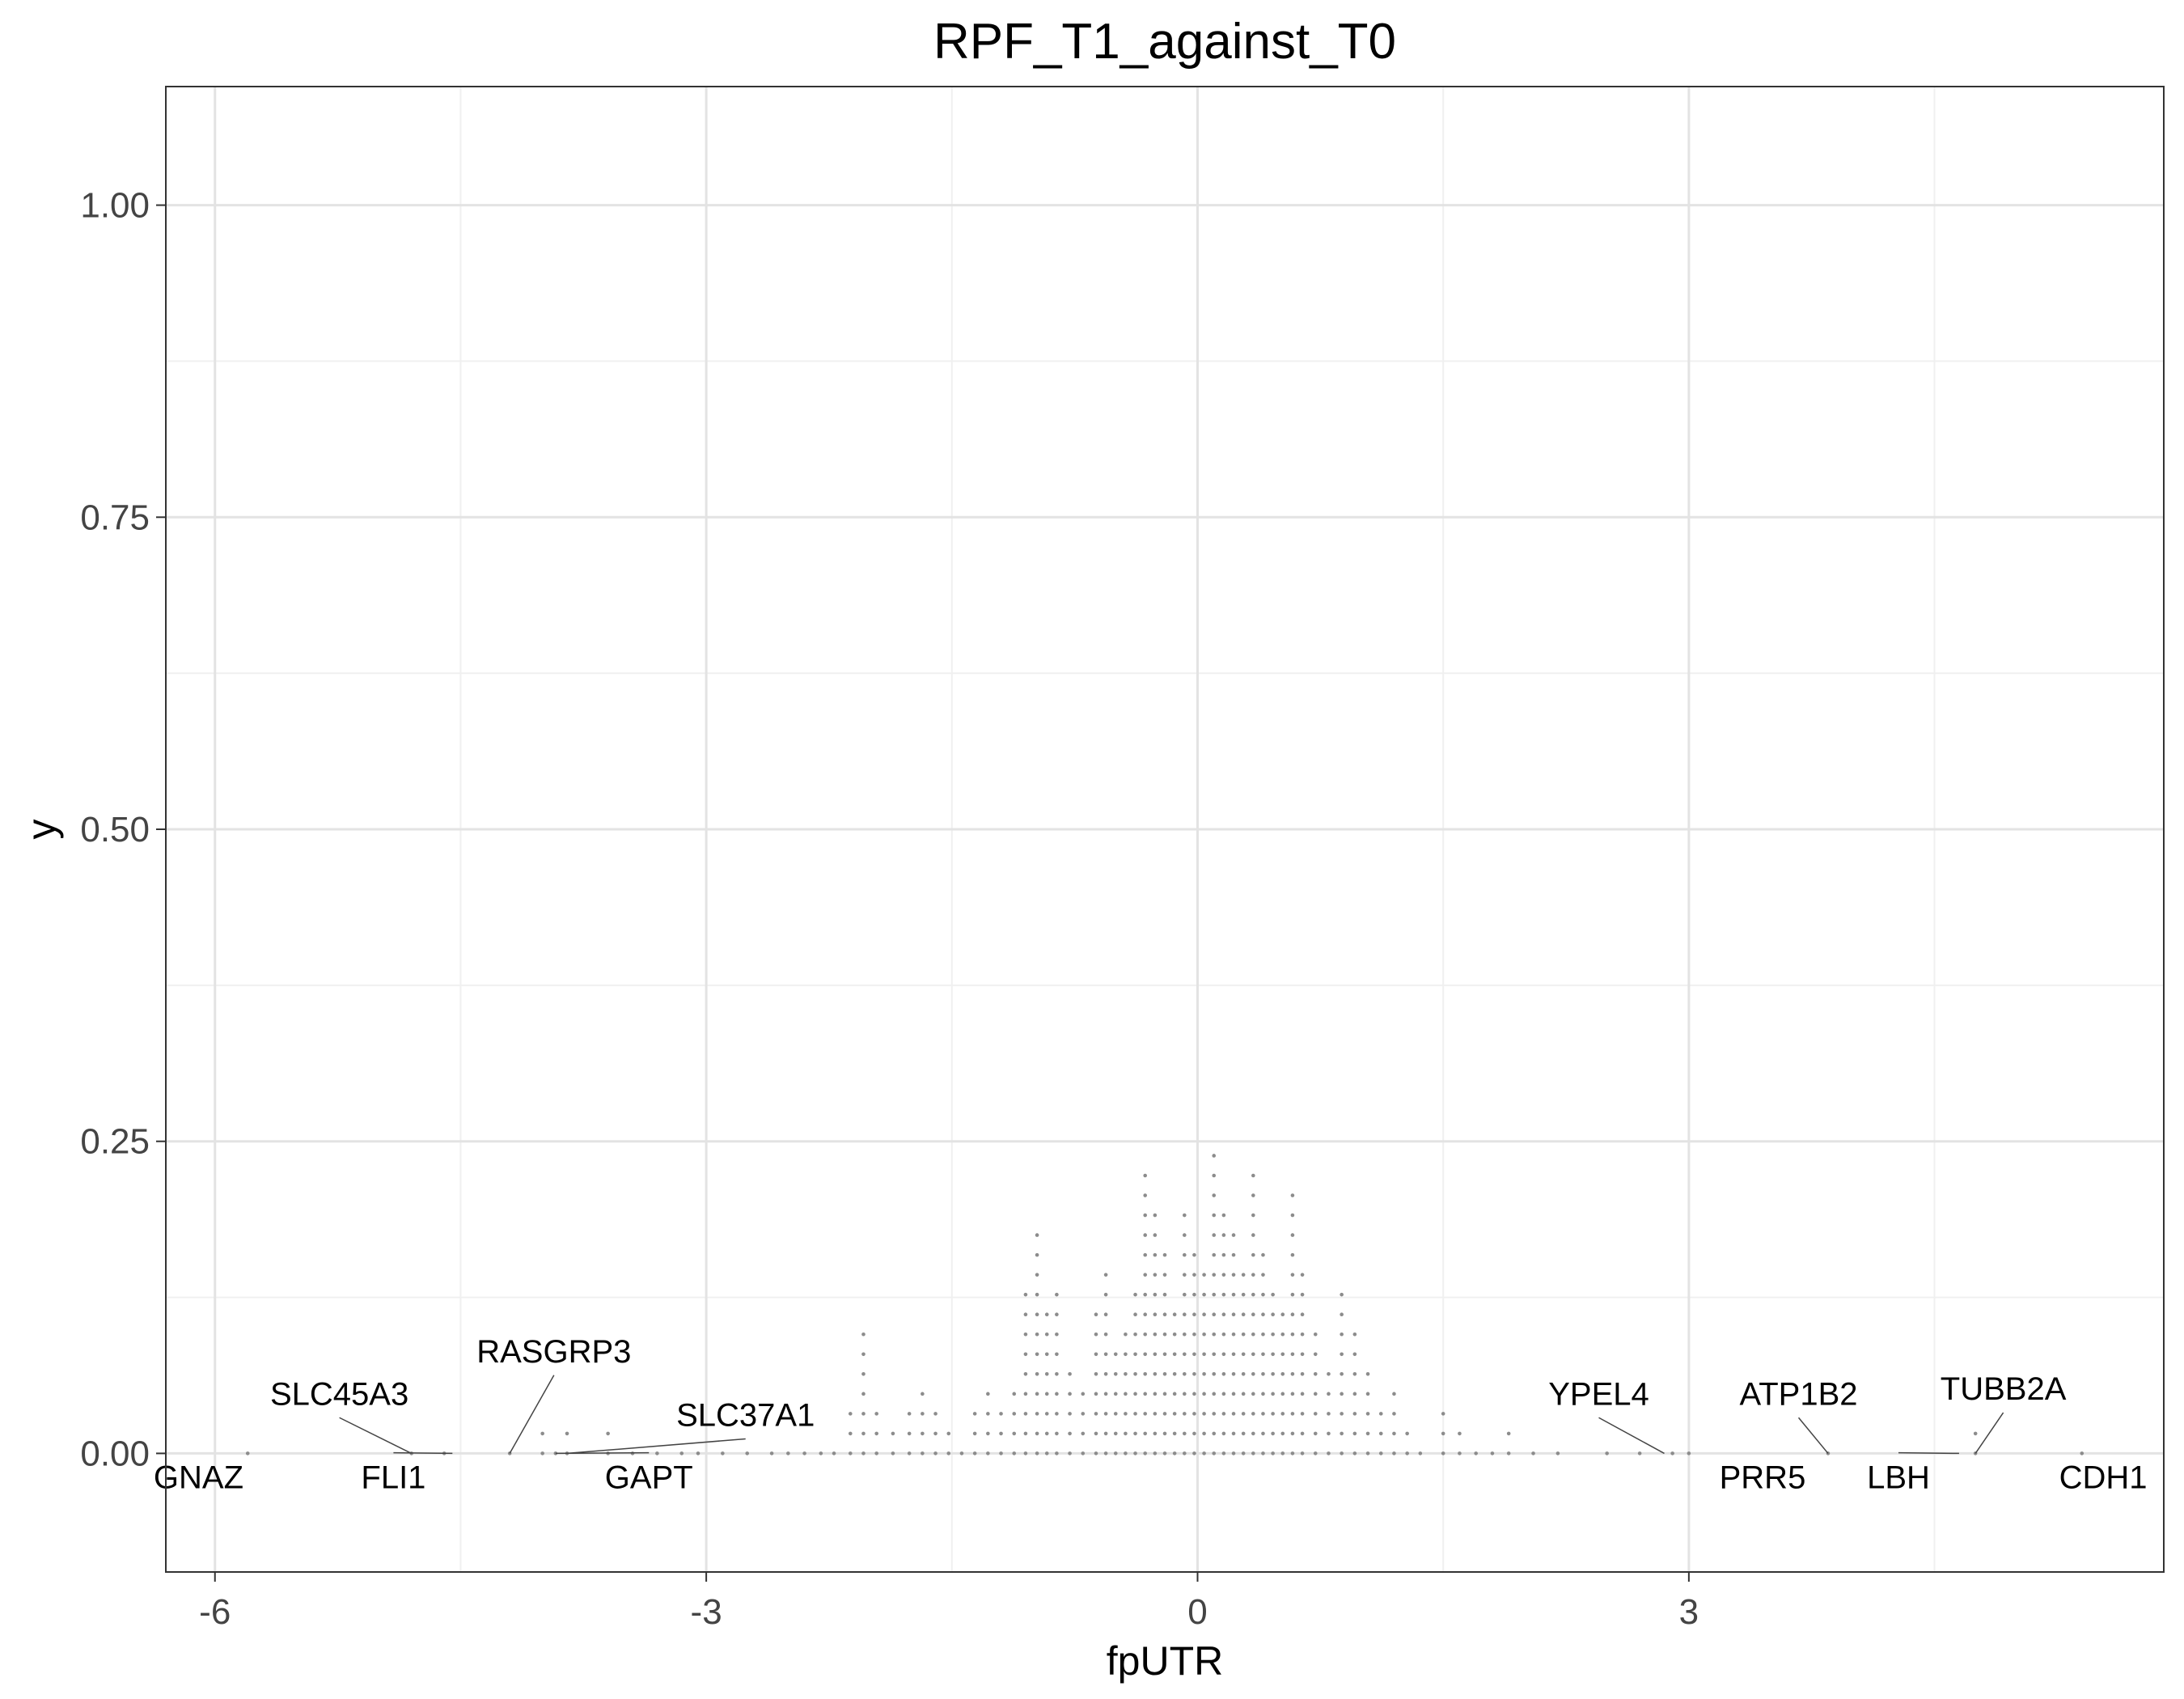 The width and height of the screenshot is (2184, 1699). Describe the element at coordinates (215, 1612) in the screenshot. I see `x-tick-label: -6` at that location.